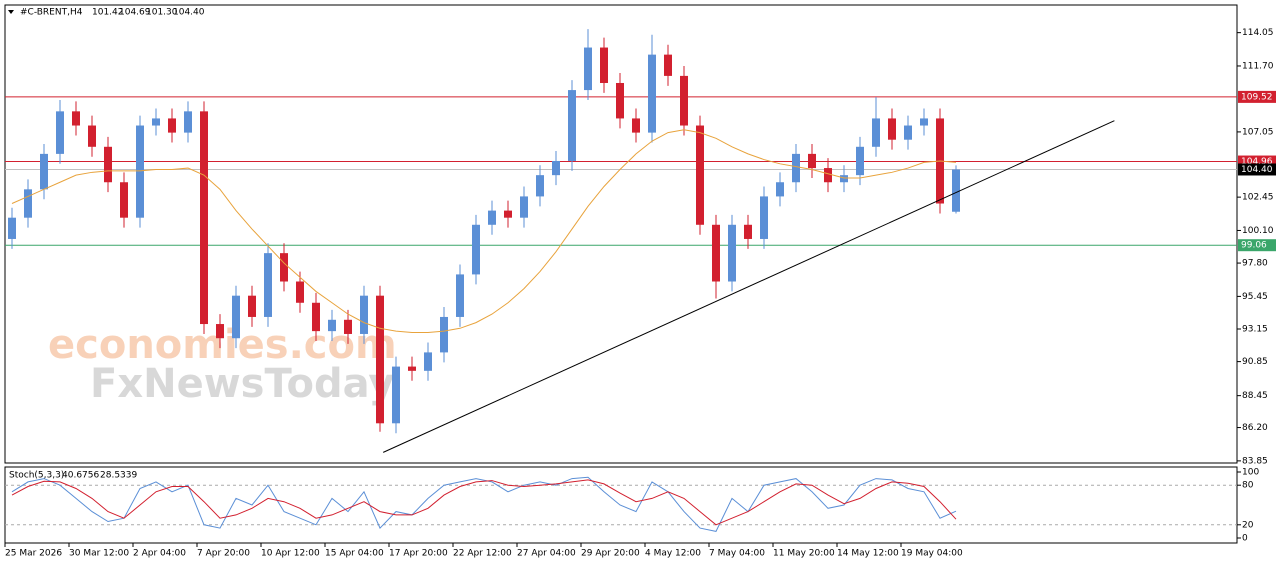 Image resolution: width=1280 pixels, height=571 pixels. What do you see at coordinates (1255, 330) in the screenshot?
I see `y-tick-label: 93.15` at bounding box center [1255, 330].